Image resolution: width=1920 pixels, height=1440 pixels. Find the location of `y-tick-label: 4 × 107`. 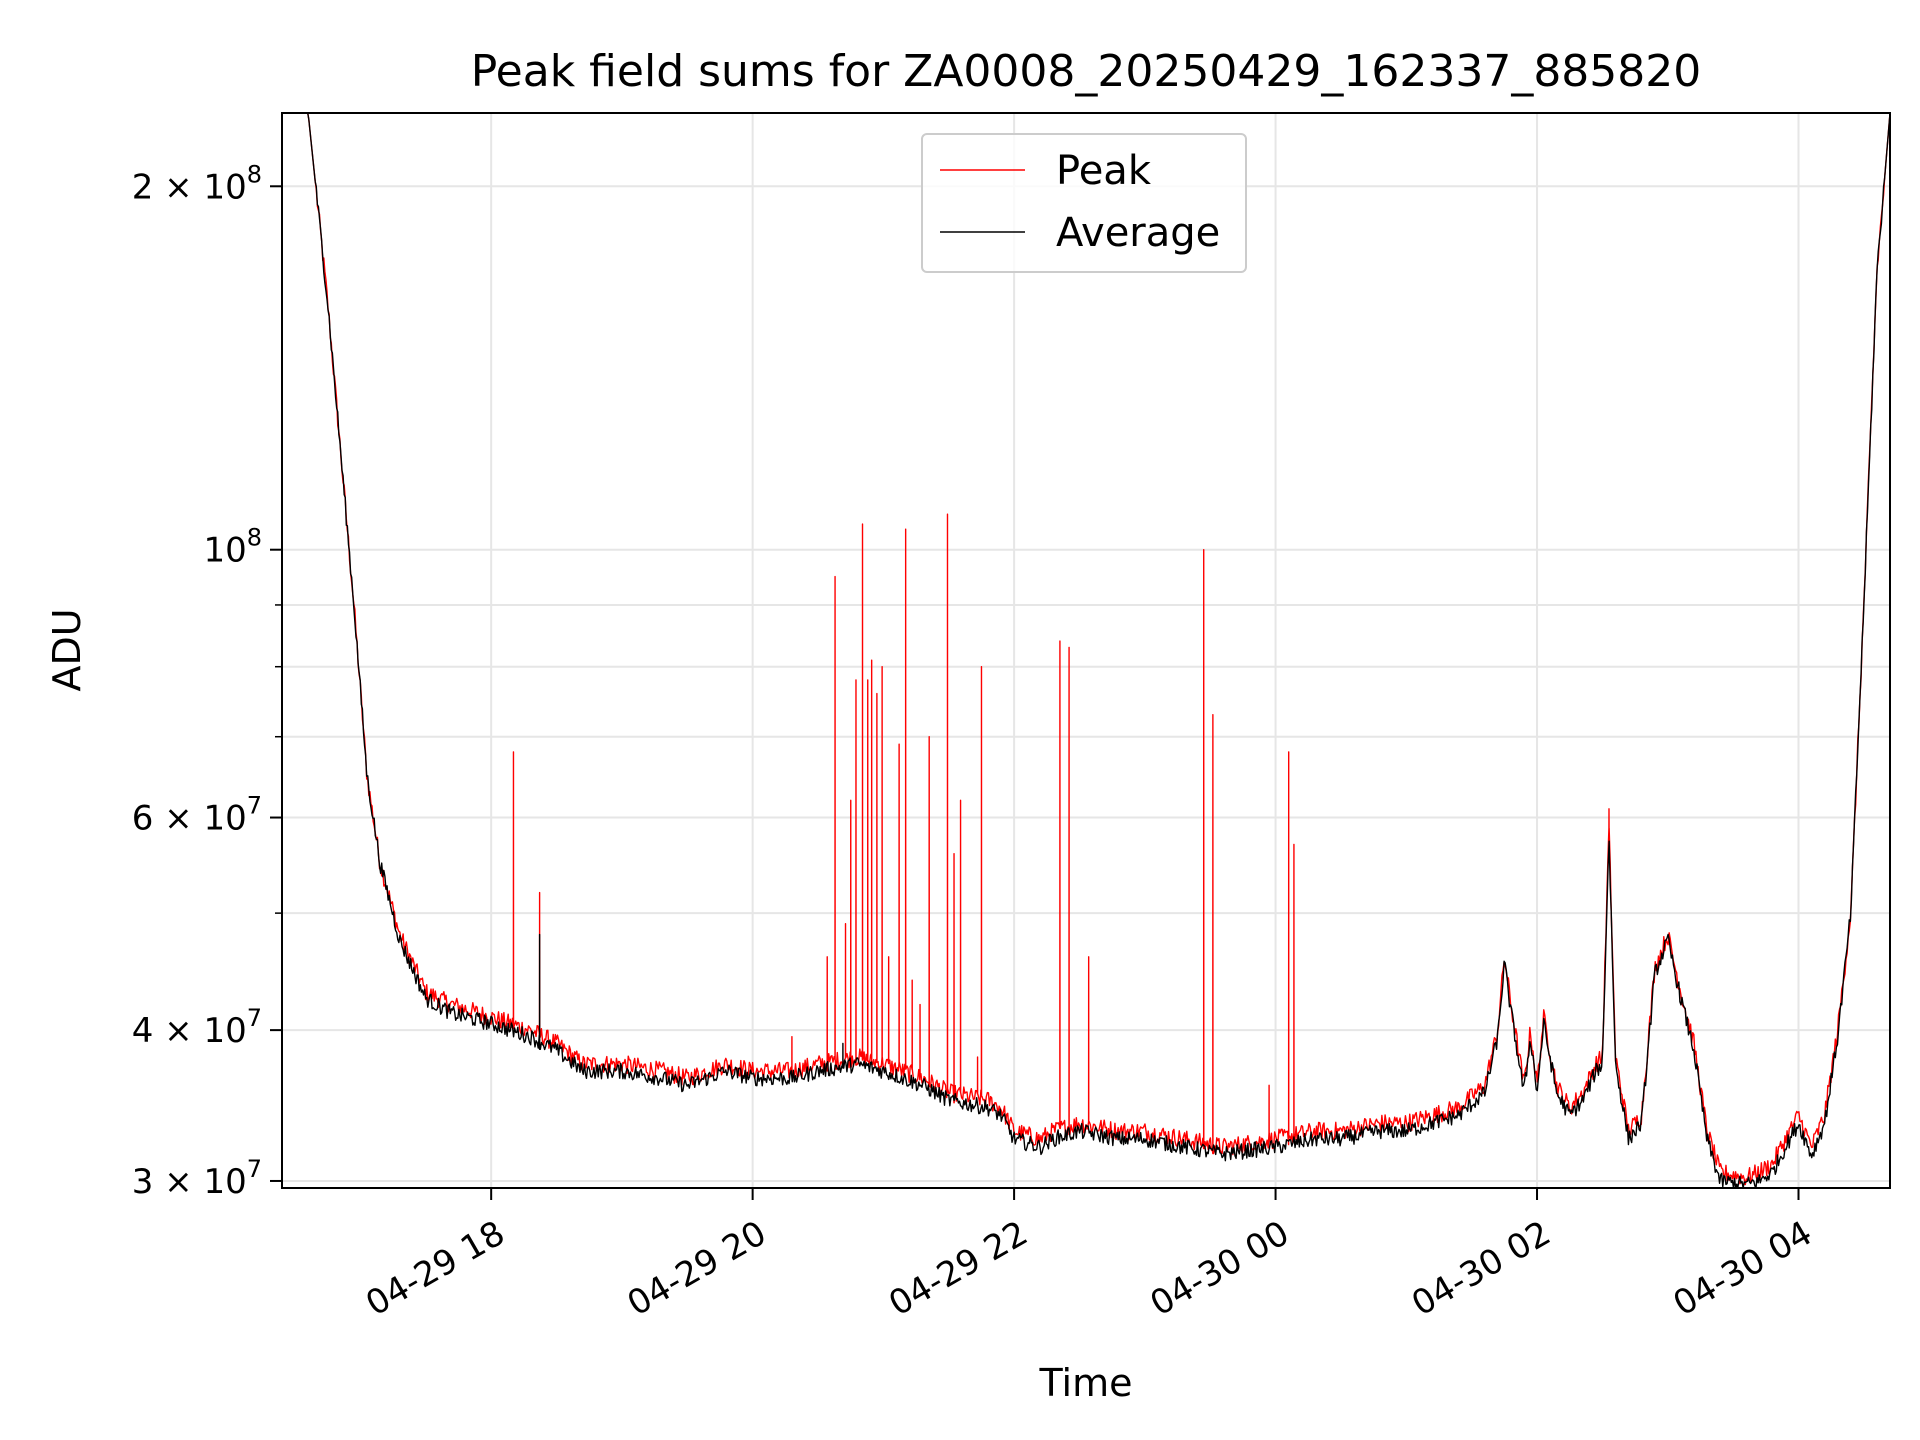

y-tick-label: 4 × 107 is located at coordinates (197, 1027).